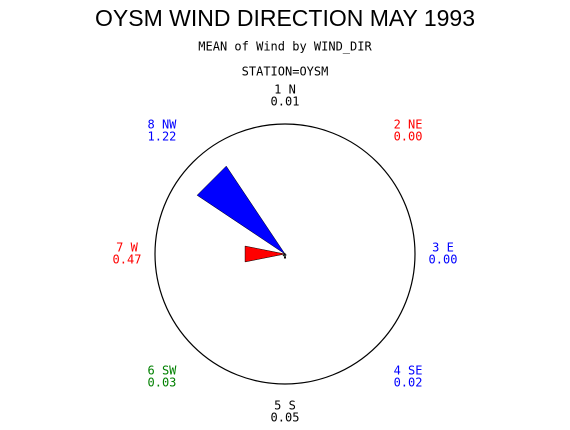  Describe the element at coordinates (162, 383) in the screenshot. I see `value-label: 0.03` at that location.